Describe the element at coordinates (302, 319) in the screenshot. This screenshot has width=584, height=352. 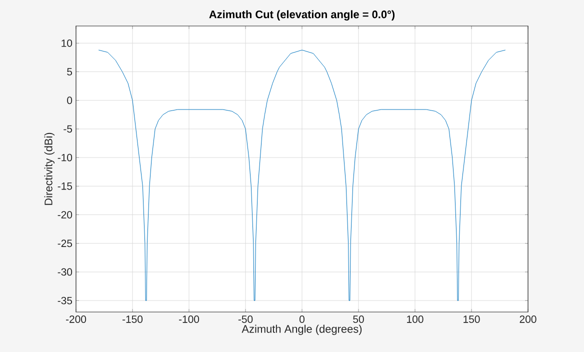
I see `x-tick-label: 0` at that location.